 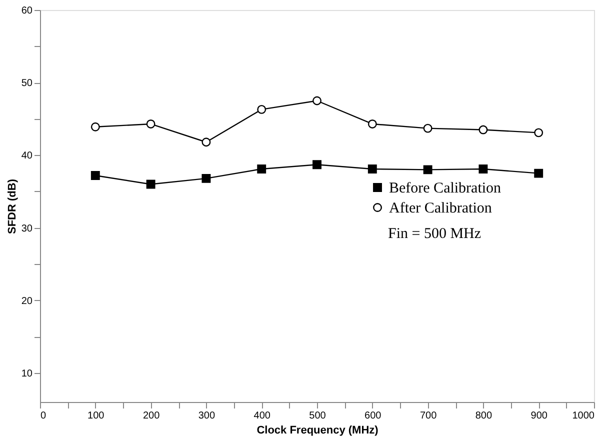 What do you see at coordinates (483, 416) in the screenshot?
I see `x-tick-label: 800` at bounding box center [483, 416].